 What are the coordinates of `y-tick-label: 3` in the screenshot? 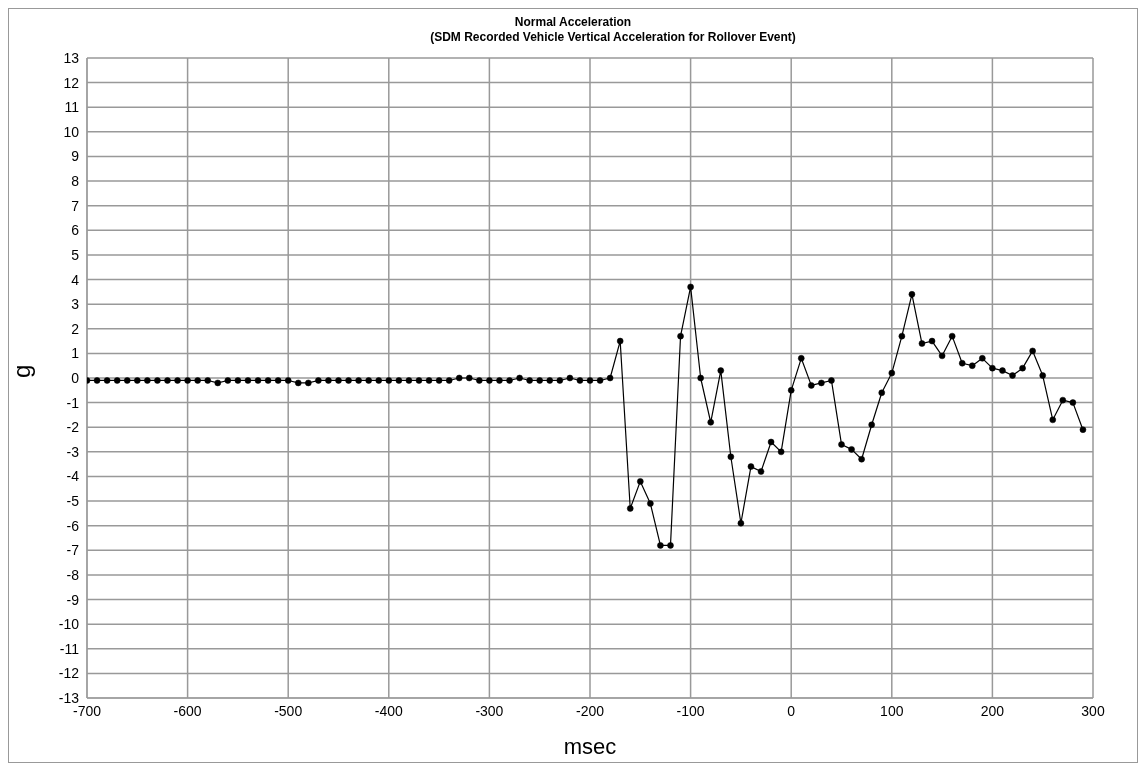 It's located at (75, 304).